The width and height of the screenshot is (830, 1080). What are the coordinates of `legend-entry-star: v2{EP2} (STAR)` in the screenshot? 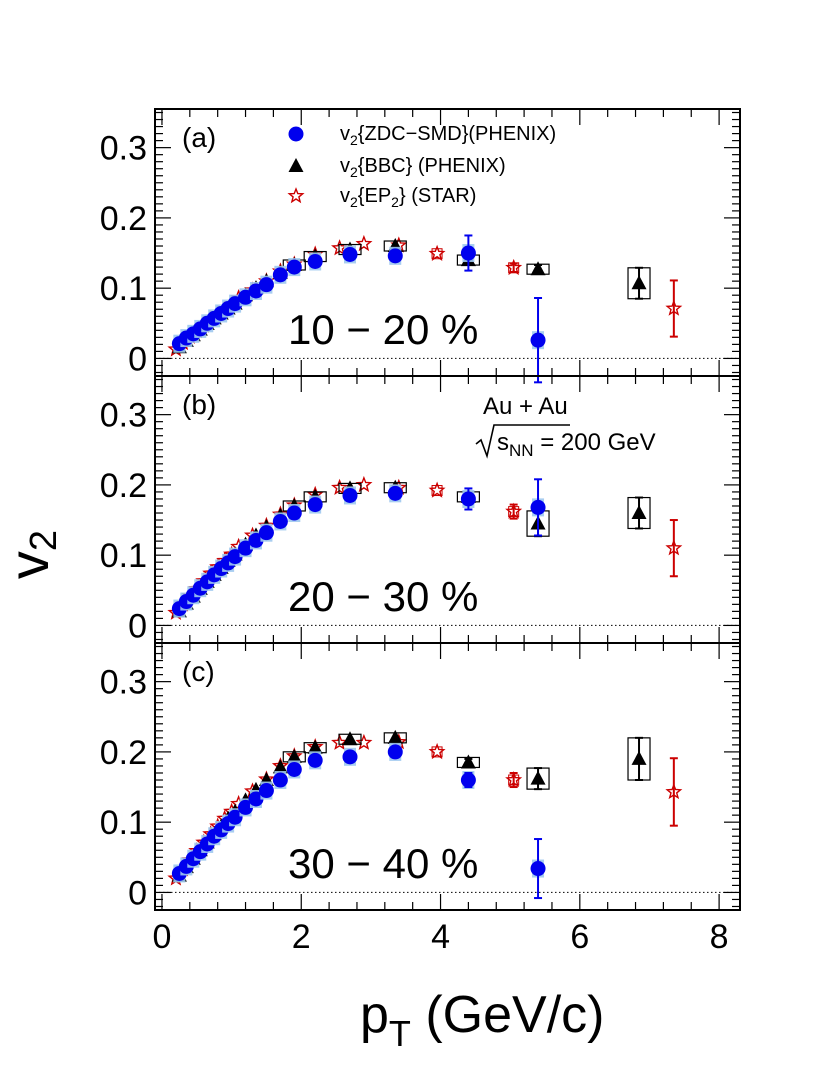 It's located at (381, 197).